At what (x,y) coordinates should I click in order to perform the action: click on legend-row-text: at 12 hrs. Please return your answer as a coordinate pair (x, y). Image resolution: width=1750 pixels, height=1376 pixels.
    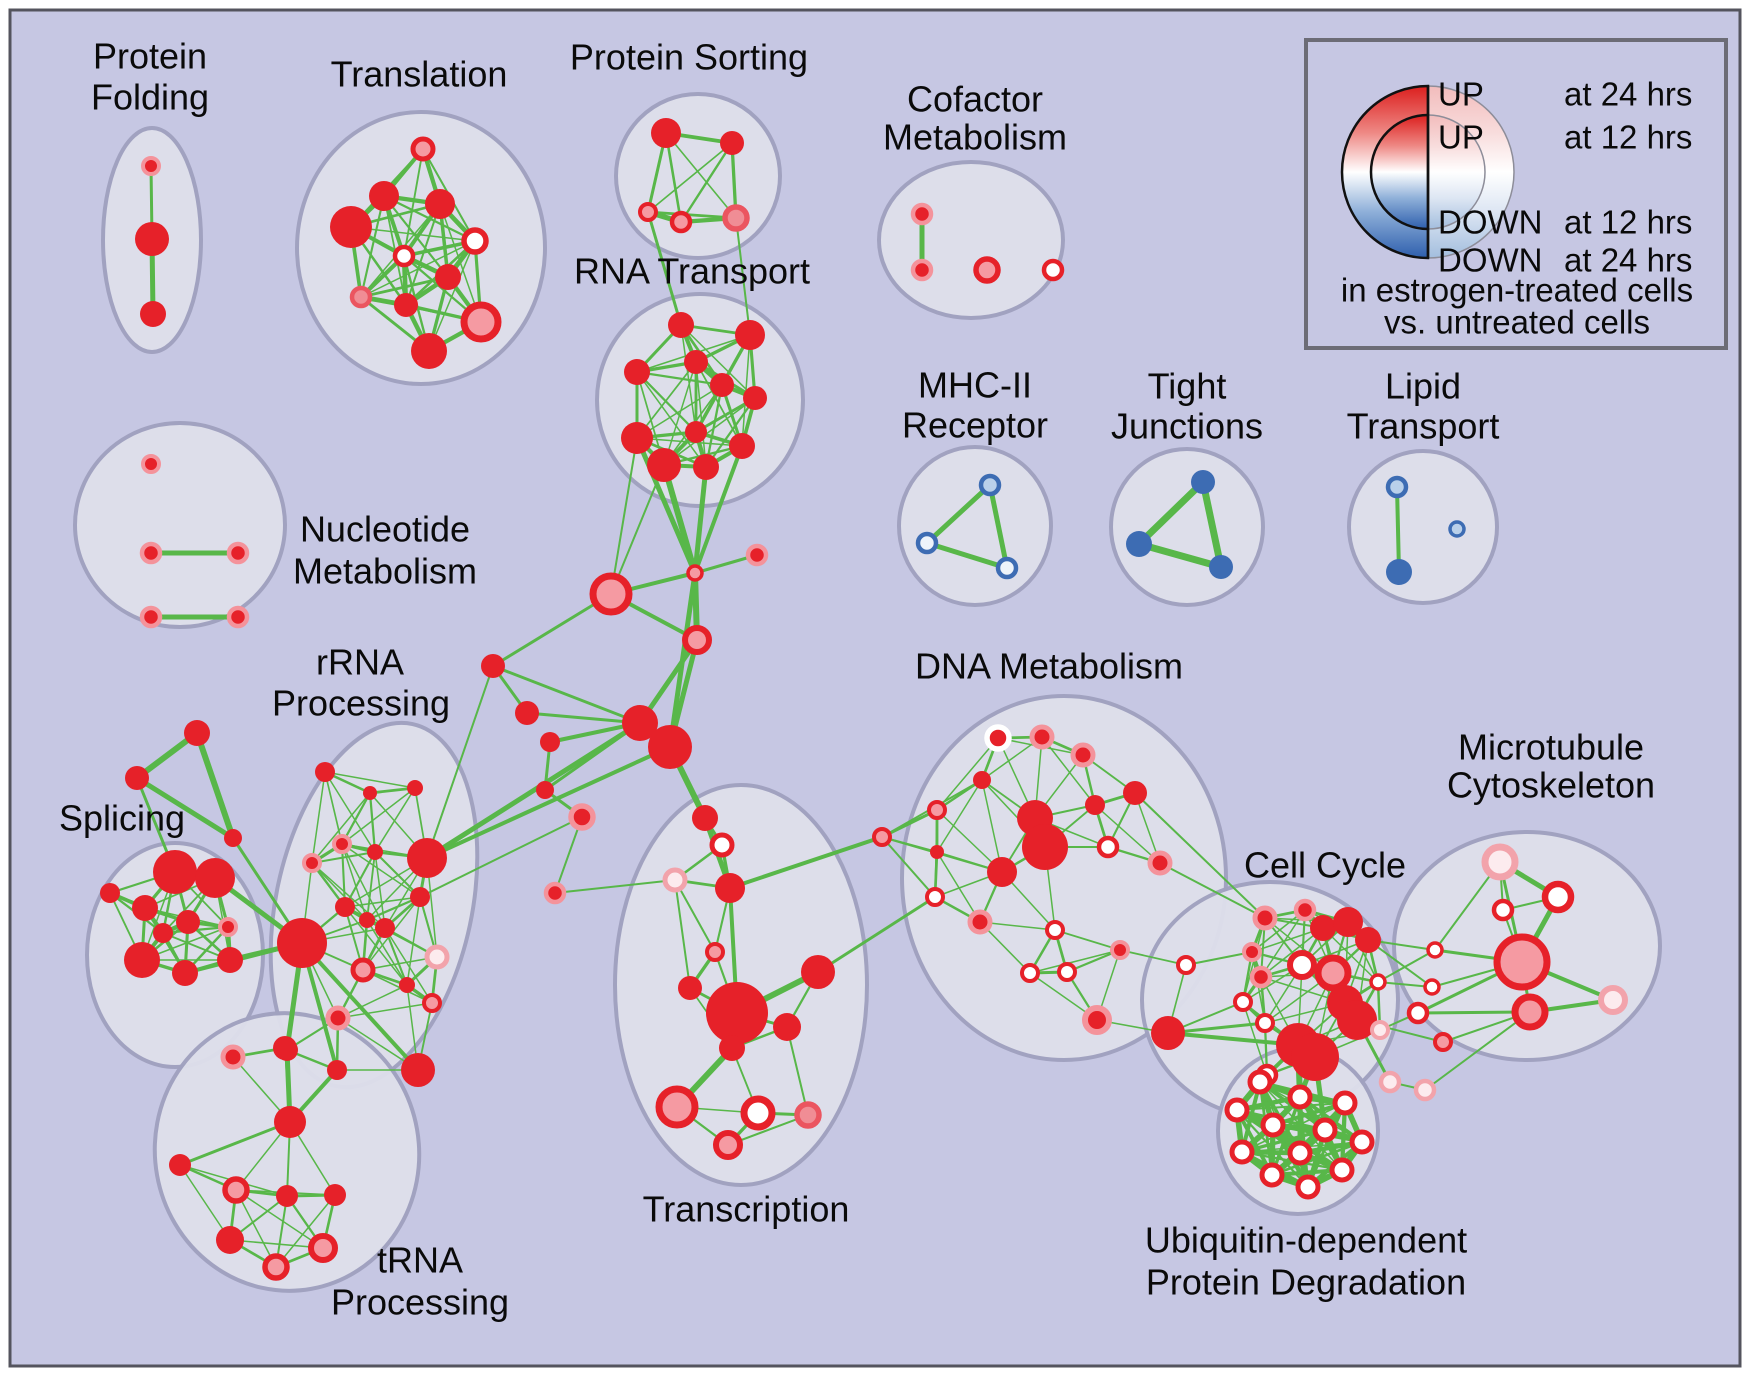
    Looking at the image, I should click on (1628, 137).